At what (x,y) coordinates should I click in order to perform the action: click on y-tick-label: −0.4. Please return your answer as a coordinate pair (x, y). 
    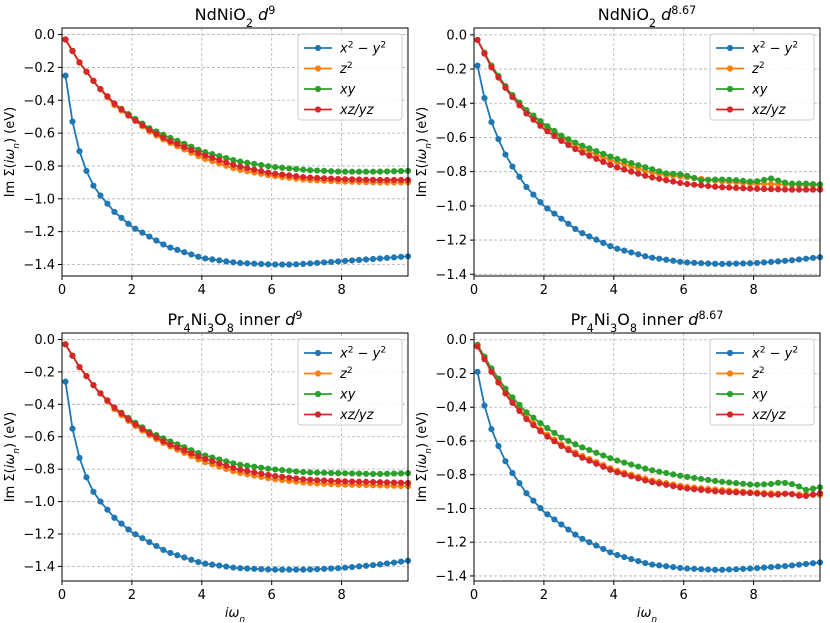
    Looking at the image, I should click on (39, 101).